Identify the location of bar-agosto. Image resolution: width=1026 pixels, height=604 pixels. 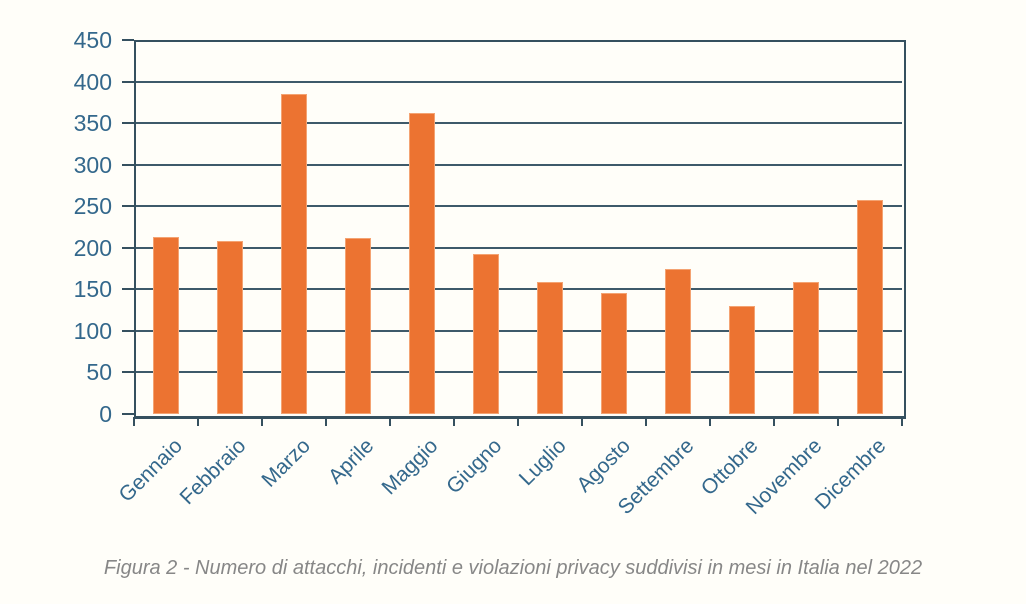
(614, 353).